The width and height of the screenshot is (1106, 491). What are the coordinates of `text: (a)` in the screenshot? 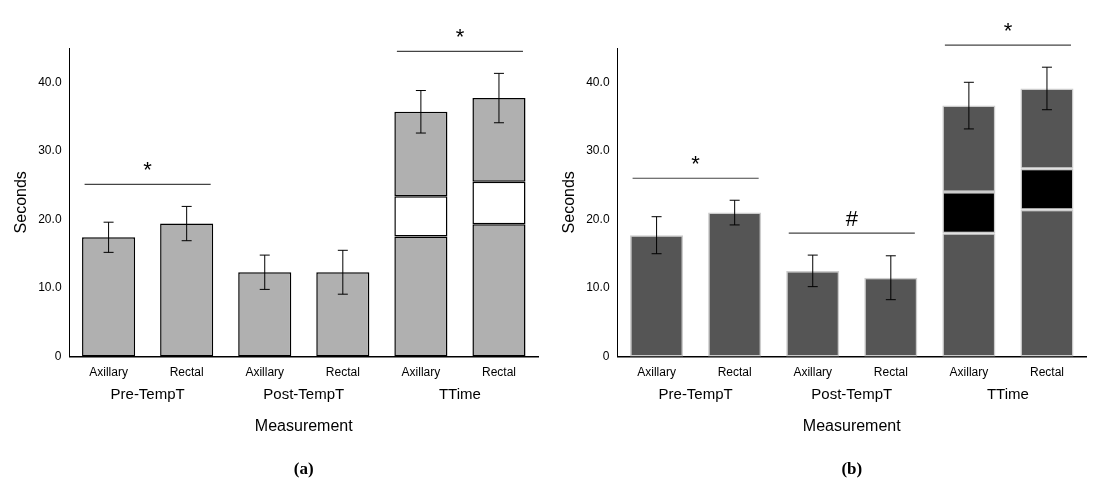 It's located at (303, 468).